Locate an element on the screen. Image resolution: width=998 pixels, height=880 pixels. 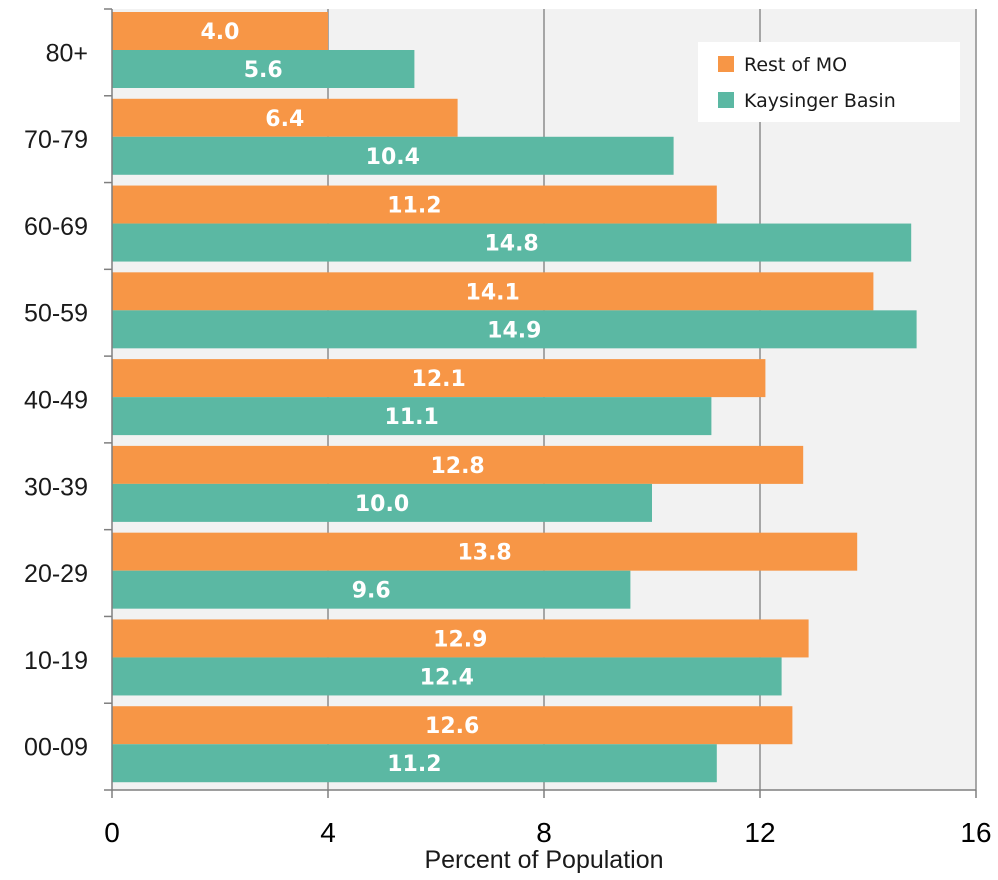
data-label: 12.4 is located at coordinates (447, 677).